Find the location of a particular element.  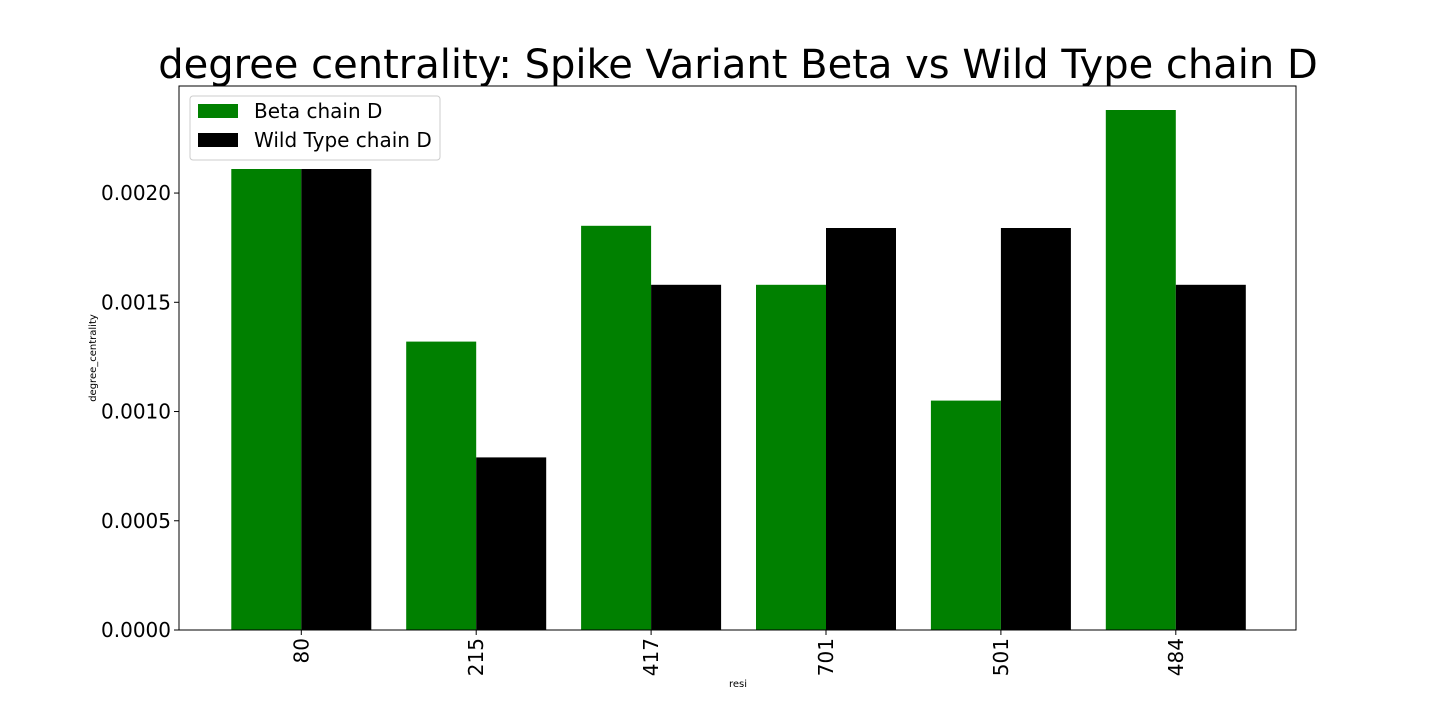

legend-label-beta: Beta chain D is located at coordinates (318, 111).